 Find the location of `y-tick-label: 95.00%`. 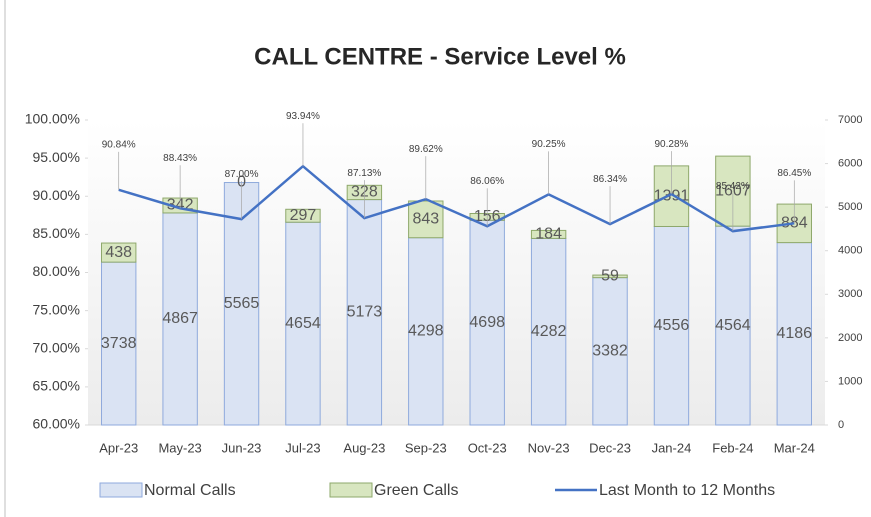

y-tick-label: 95.00% is located at coordinates (56, 157).